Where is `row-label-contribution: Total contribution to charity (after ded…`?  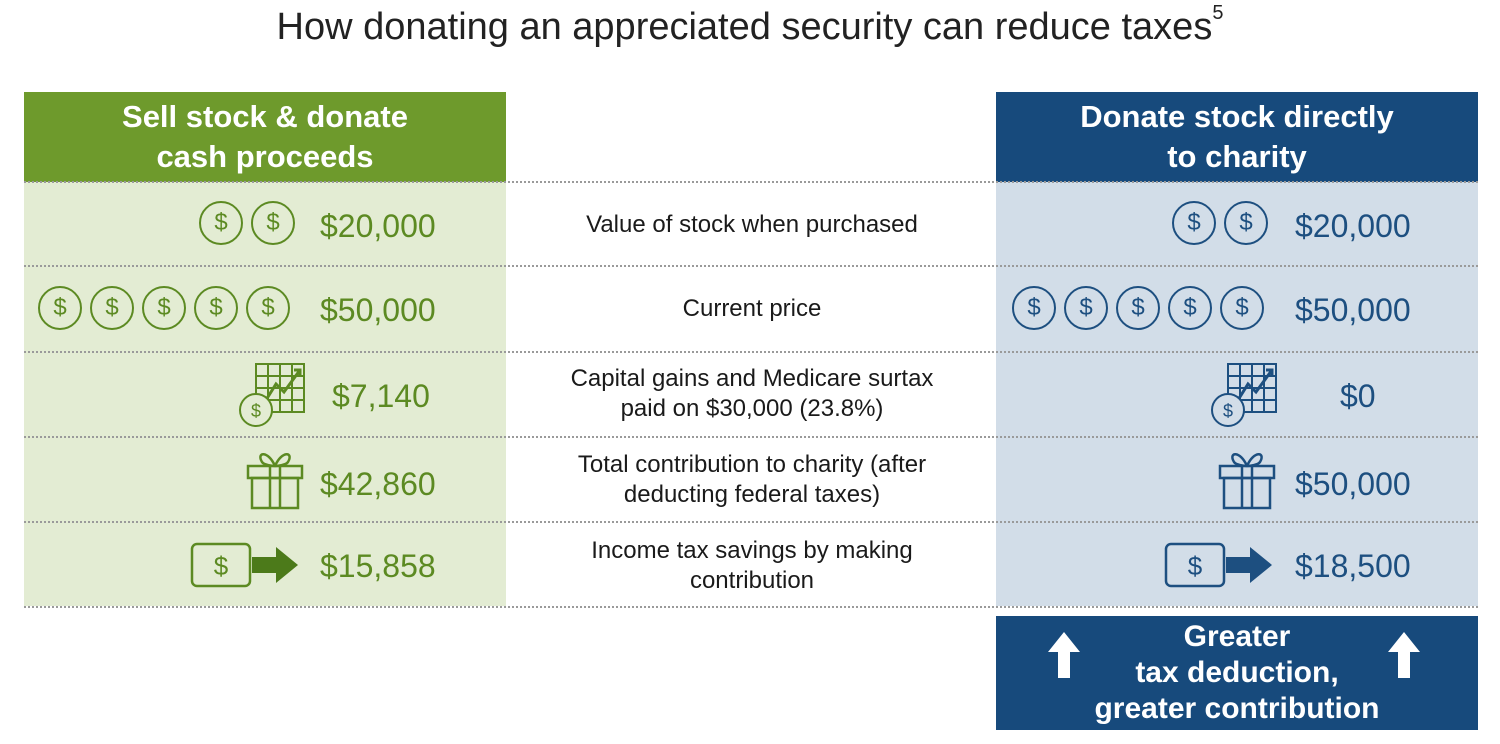 row-label-contribution: Total contribution to charity (after ded… is located at coordinates (752, 480).